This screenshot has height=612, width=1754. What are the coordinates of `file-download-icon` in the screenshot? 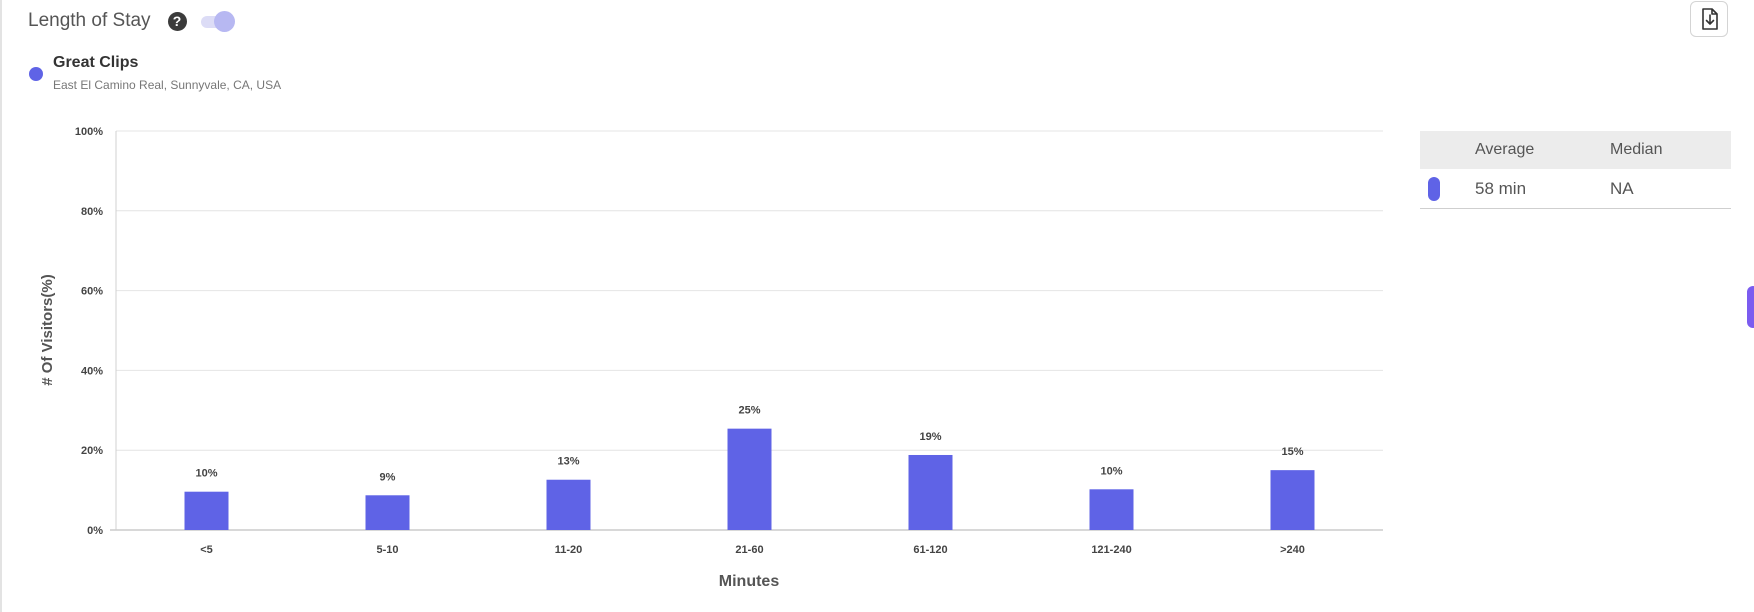 It's located at (1710, 19).